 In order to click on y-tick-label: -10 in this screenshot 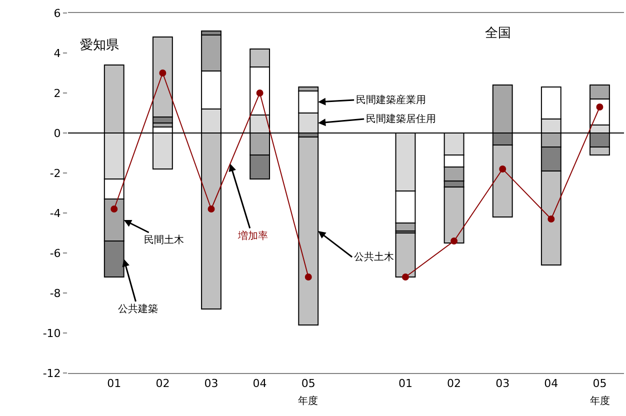, I will do `click(51, 333)`.